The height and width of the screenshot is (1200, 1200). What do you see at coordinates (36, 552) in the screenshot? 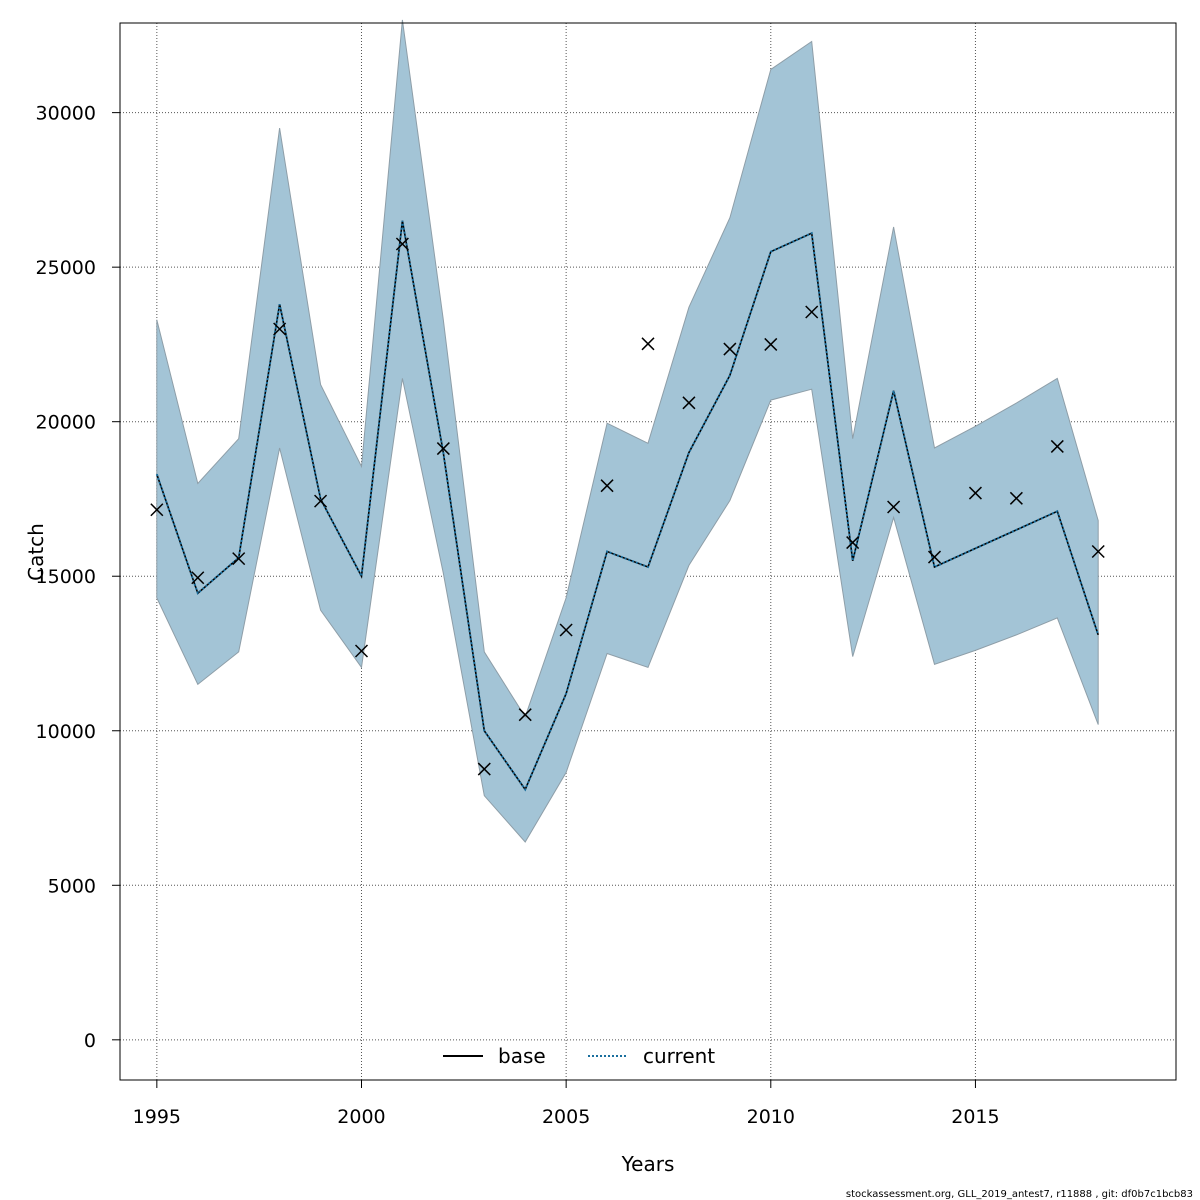
I see `y-axis-title: Catch` at bounding box center [36, 552].